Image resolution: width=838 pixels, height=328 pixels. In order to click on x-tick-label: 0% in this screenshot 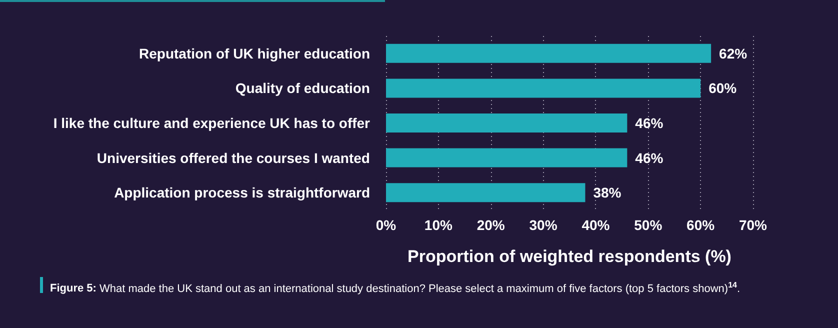, I will do `click(386, 225)`.